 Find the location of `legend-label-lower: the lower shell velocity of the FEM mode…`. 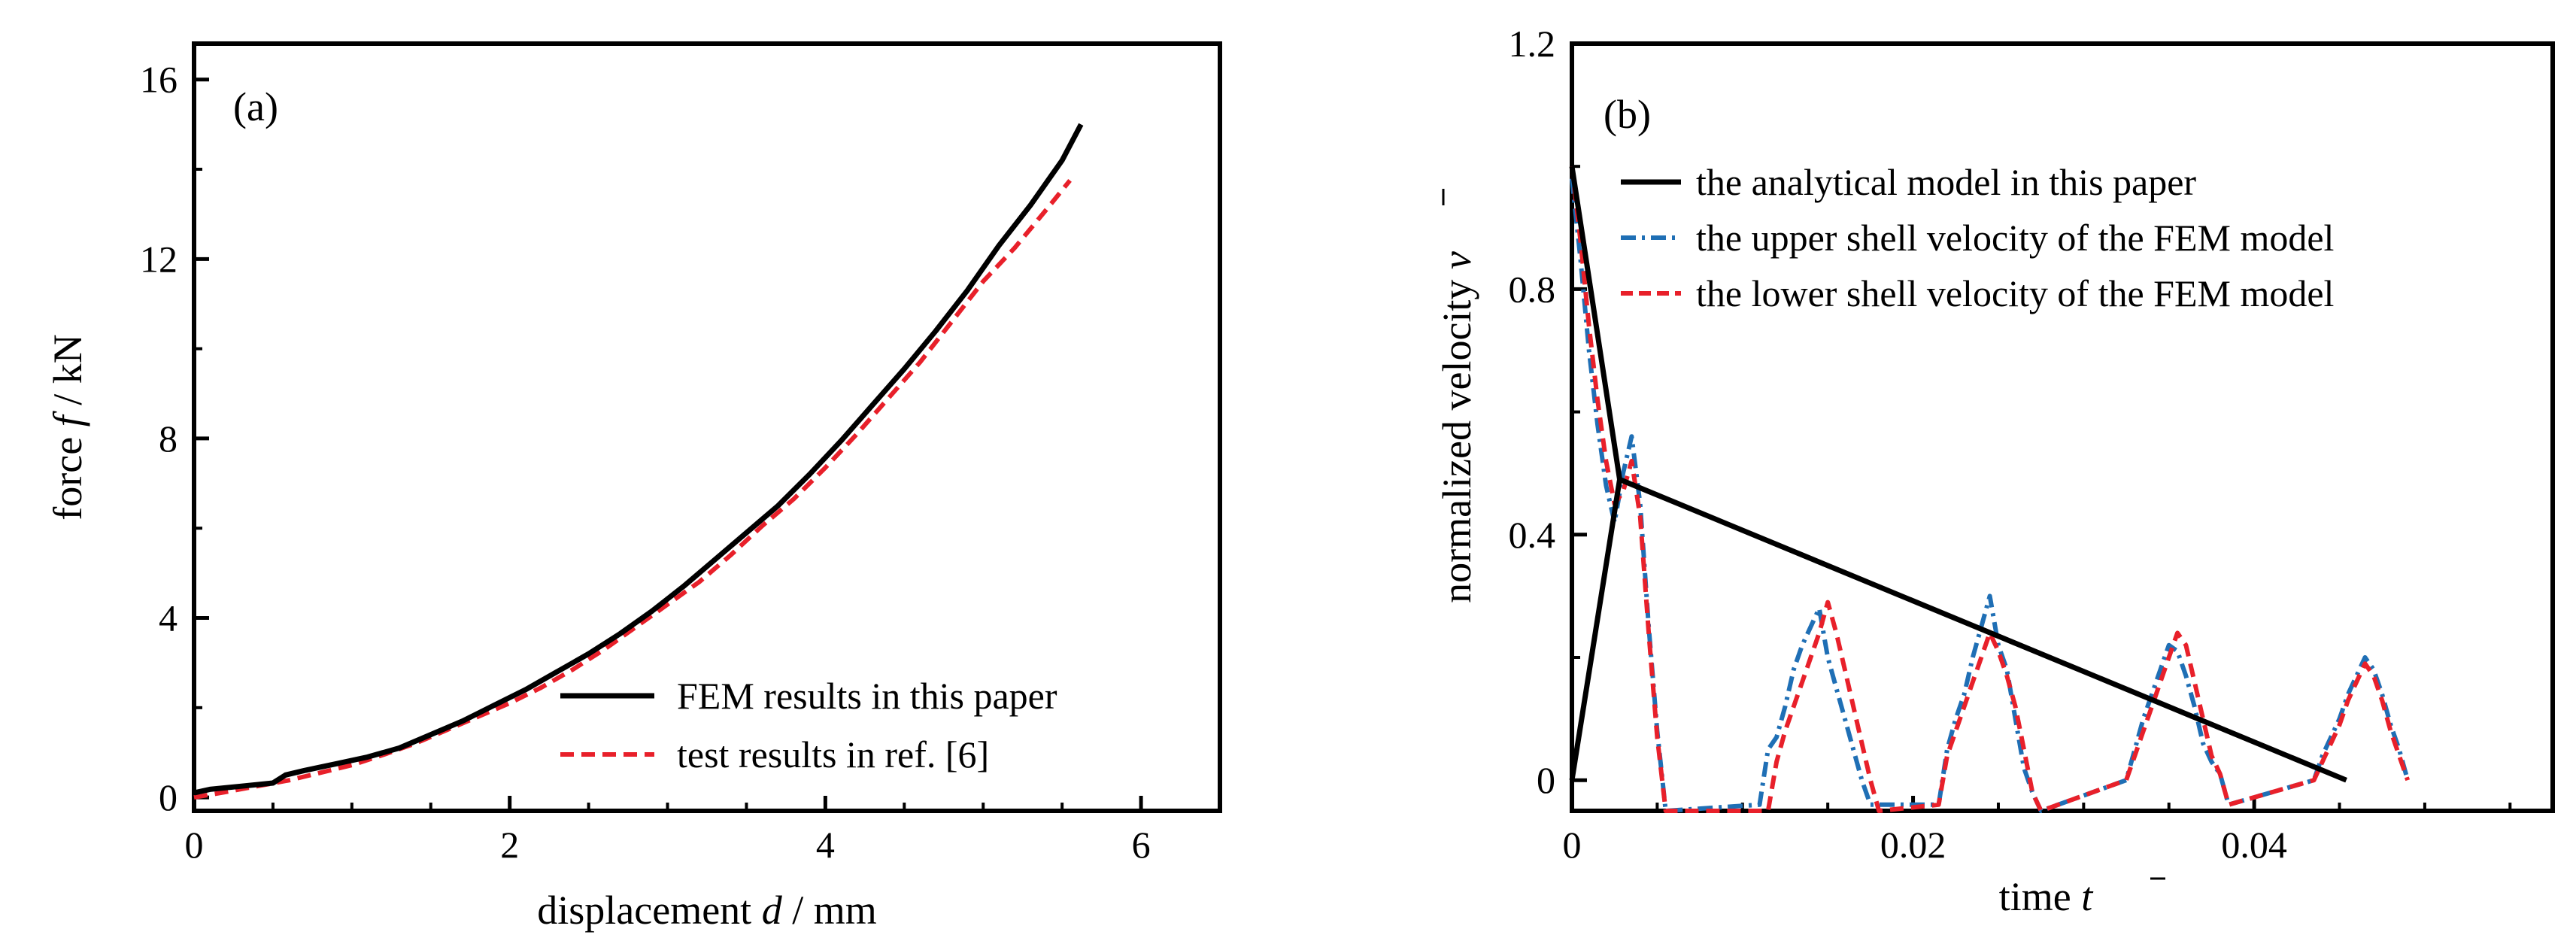

legend-label-lower: the lower shell velocity of the FEM mode… is located at coordinates (2015, 293).